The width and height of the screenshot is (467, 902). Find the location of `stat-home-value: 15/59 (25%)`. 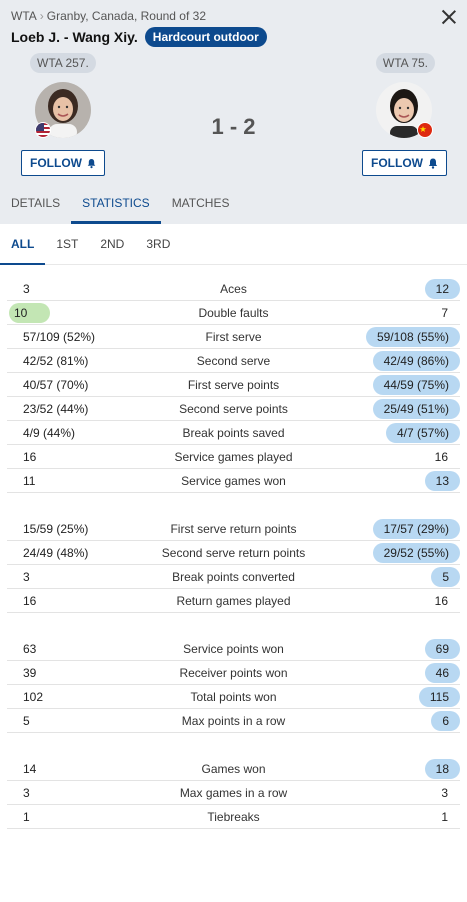

stat-home-value: 15/59 (25%) is located at coordinates (56, 528).